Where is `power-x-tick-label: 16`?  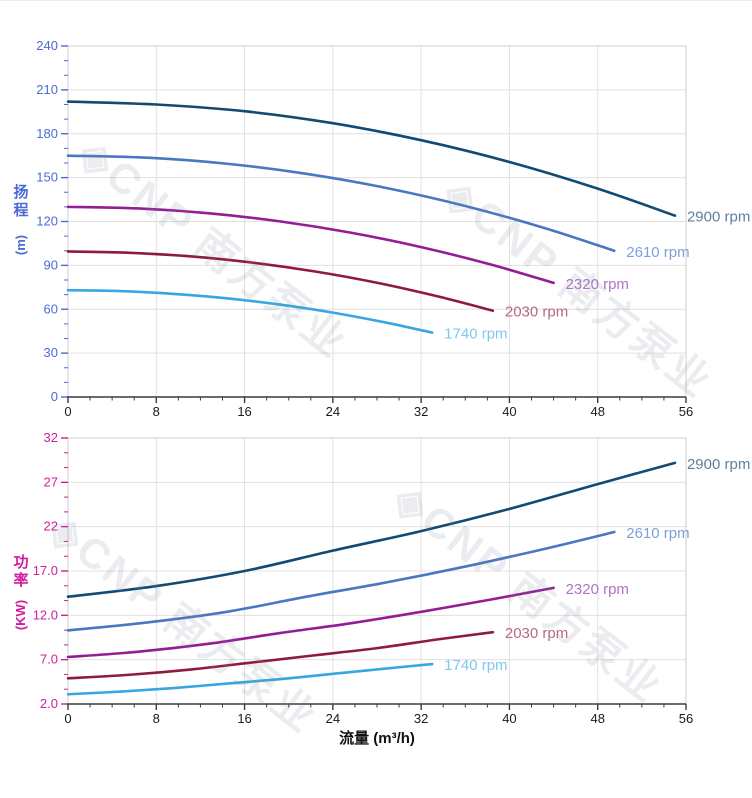
power-x-tick-label: 16 is located at coordinates (244, 718).